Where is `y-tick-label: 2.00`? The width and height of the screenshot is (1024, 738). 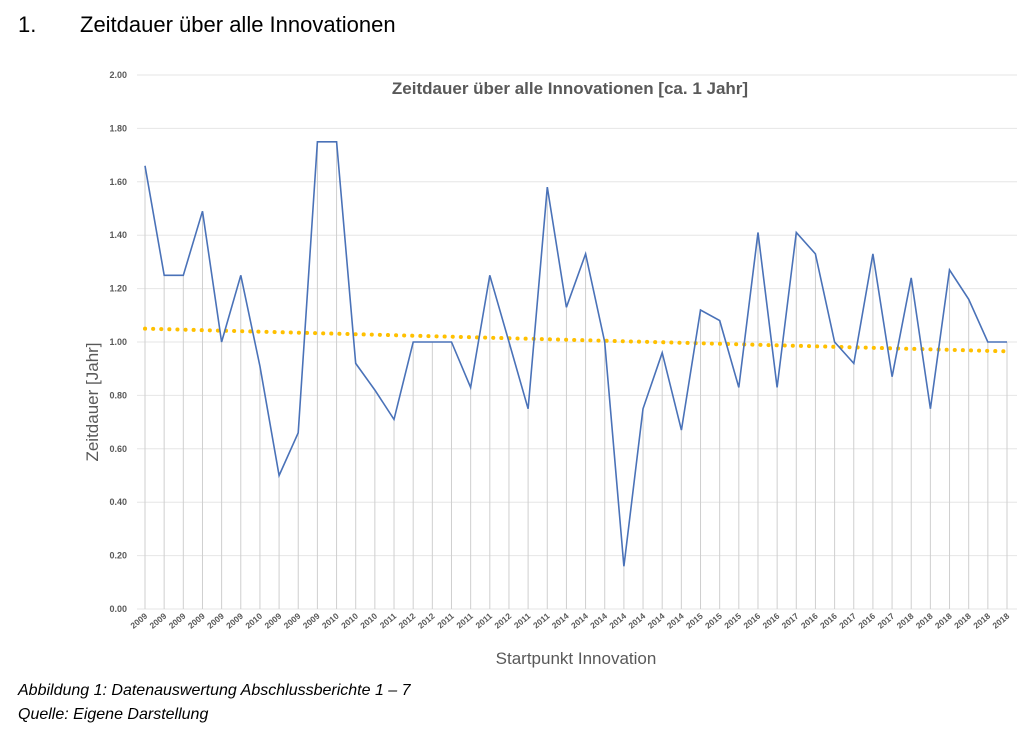 y-tick-label: 2.00 is located at coordinates (118, 75).